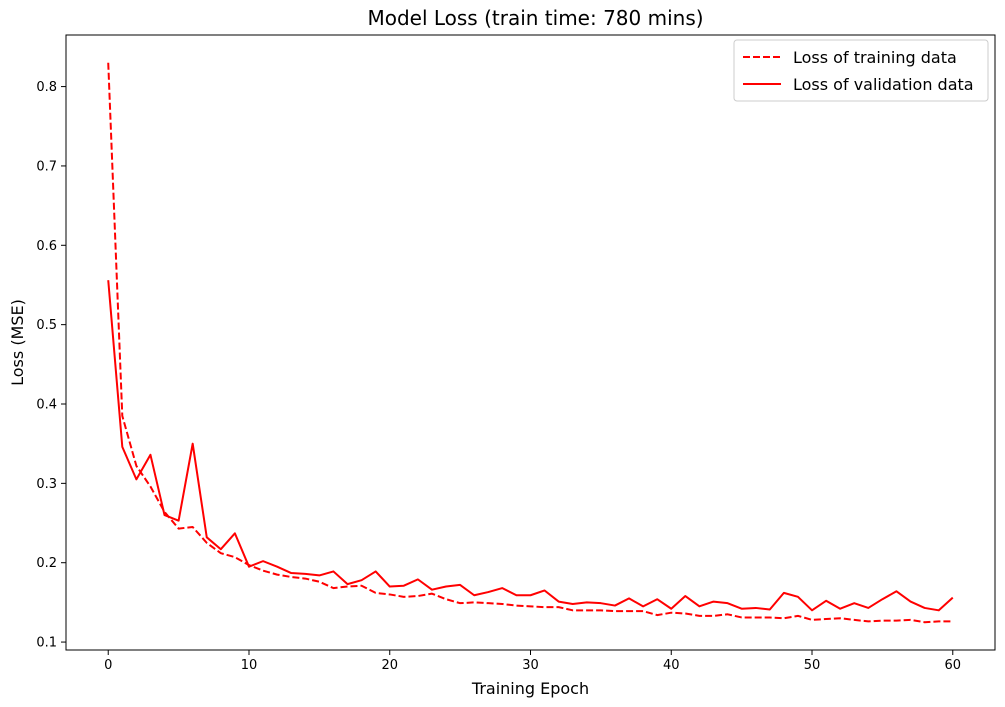 This screenshot has height=707, width=1005. I want to click on y-tick-label: 0.6, so click(46, 246).